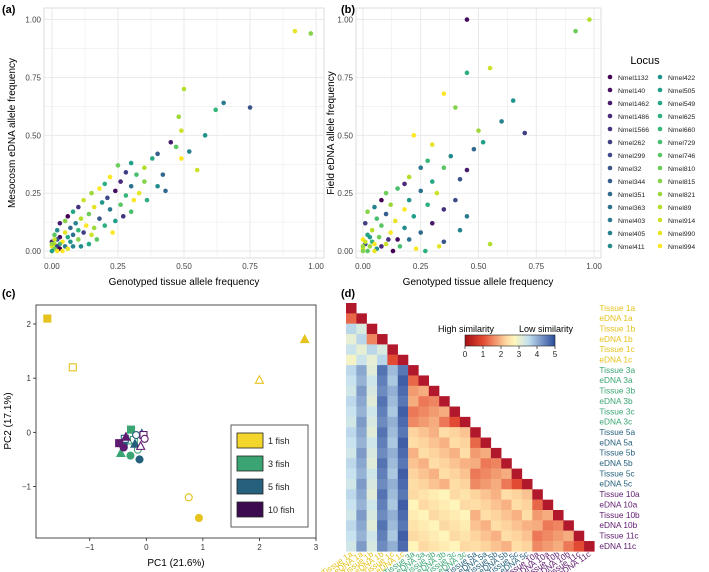 The image size is (709, 572). I want to click on x-tick-label: 0.25, so click(421, 266).